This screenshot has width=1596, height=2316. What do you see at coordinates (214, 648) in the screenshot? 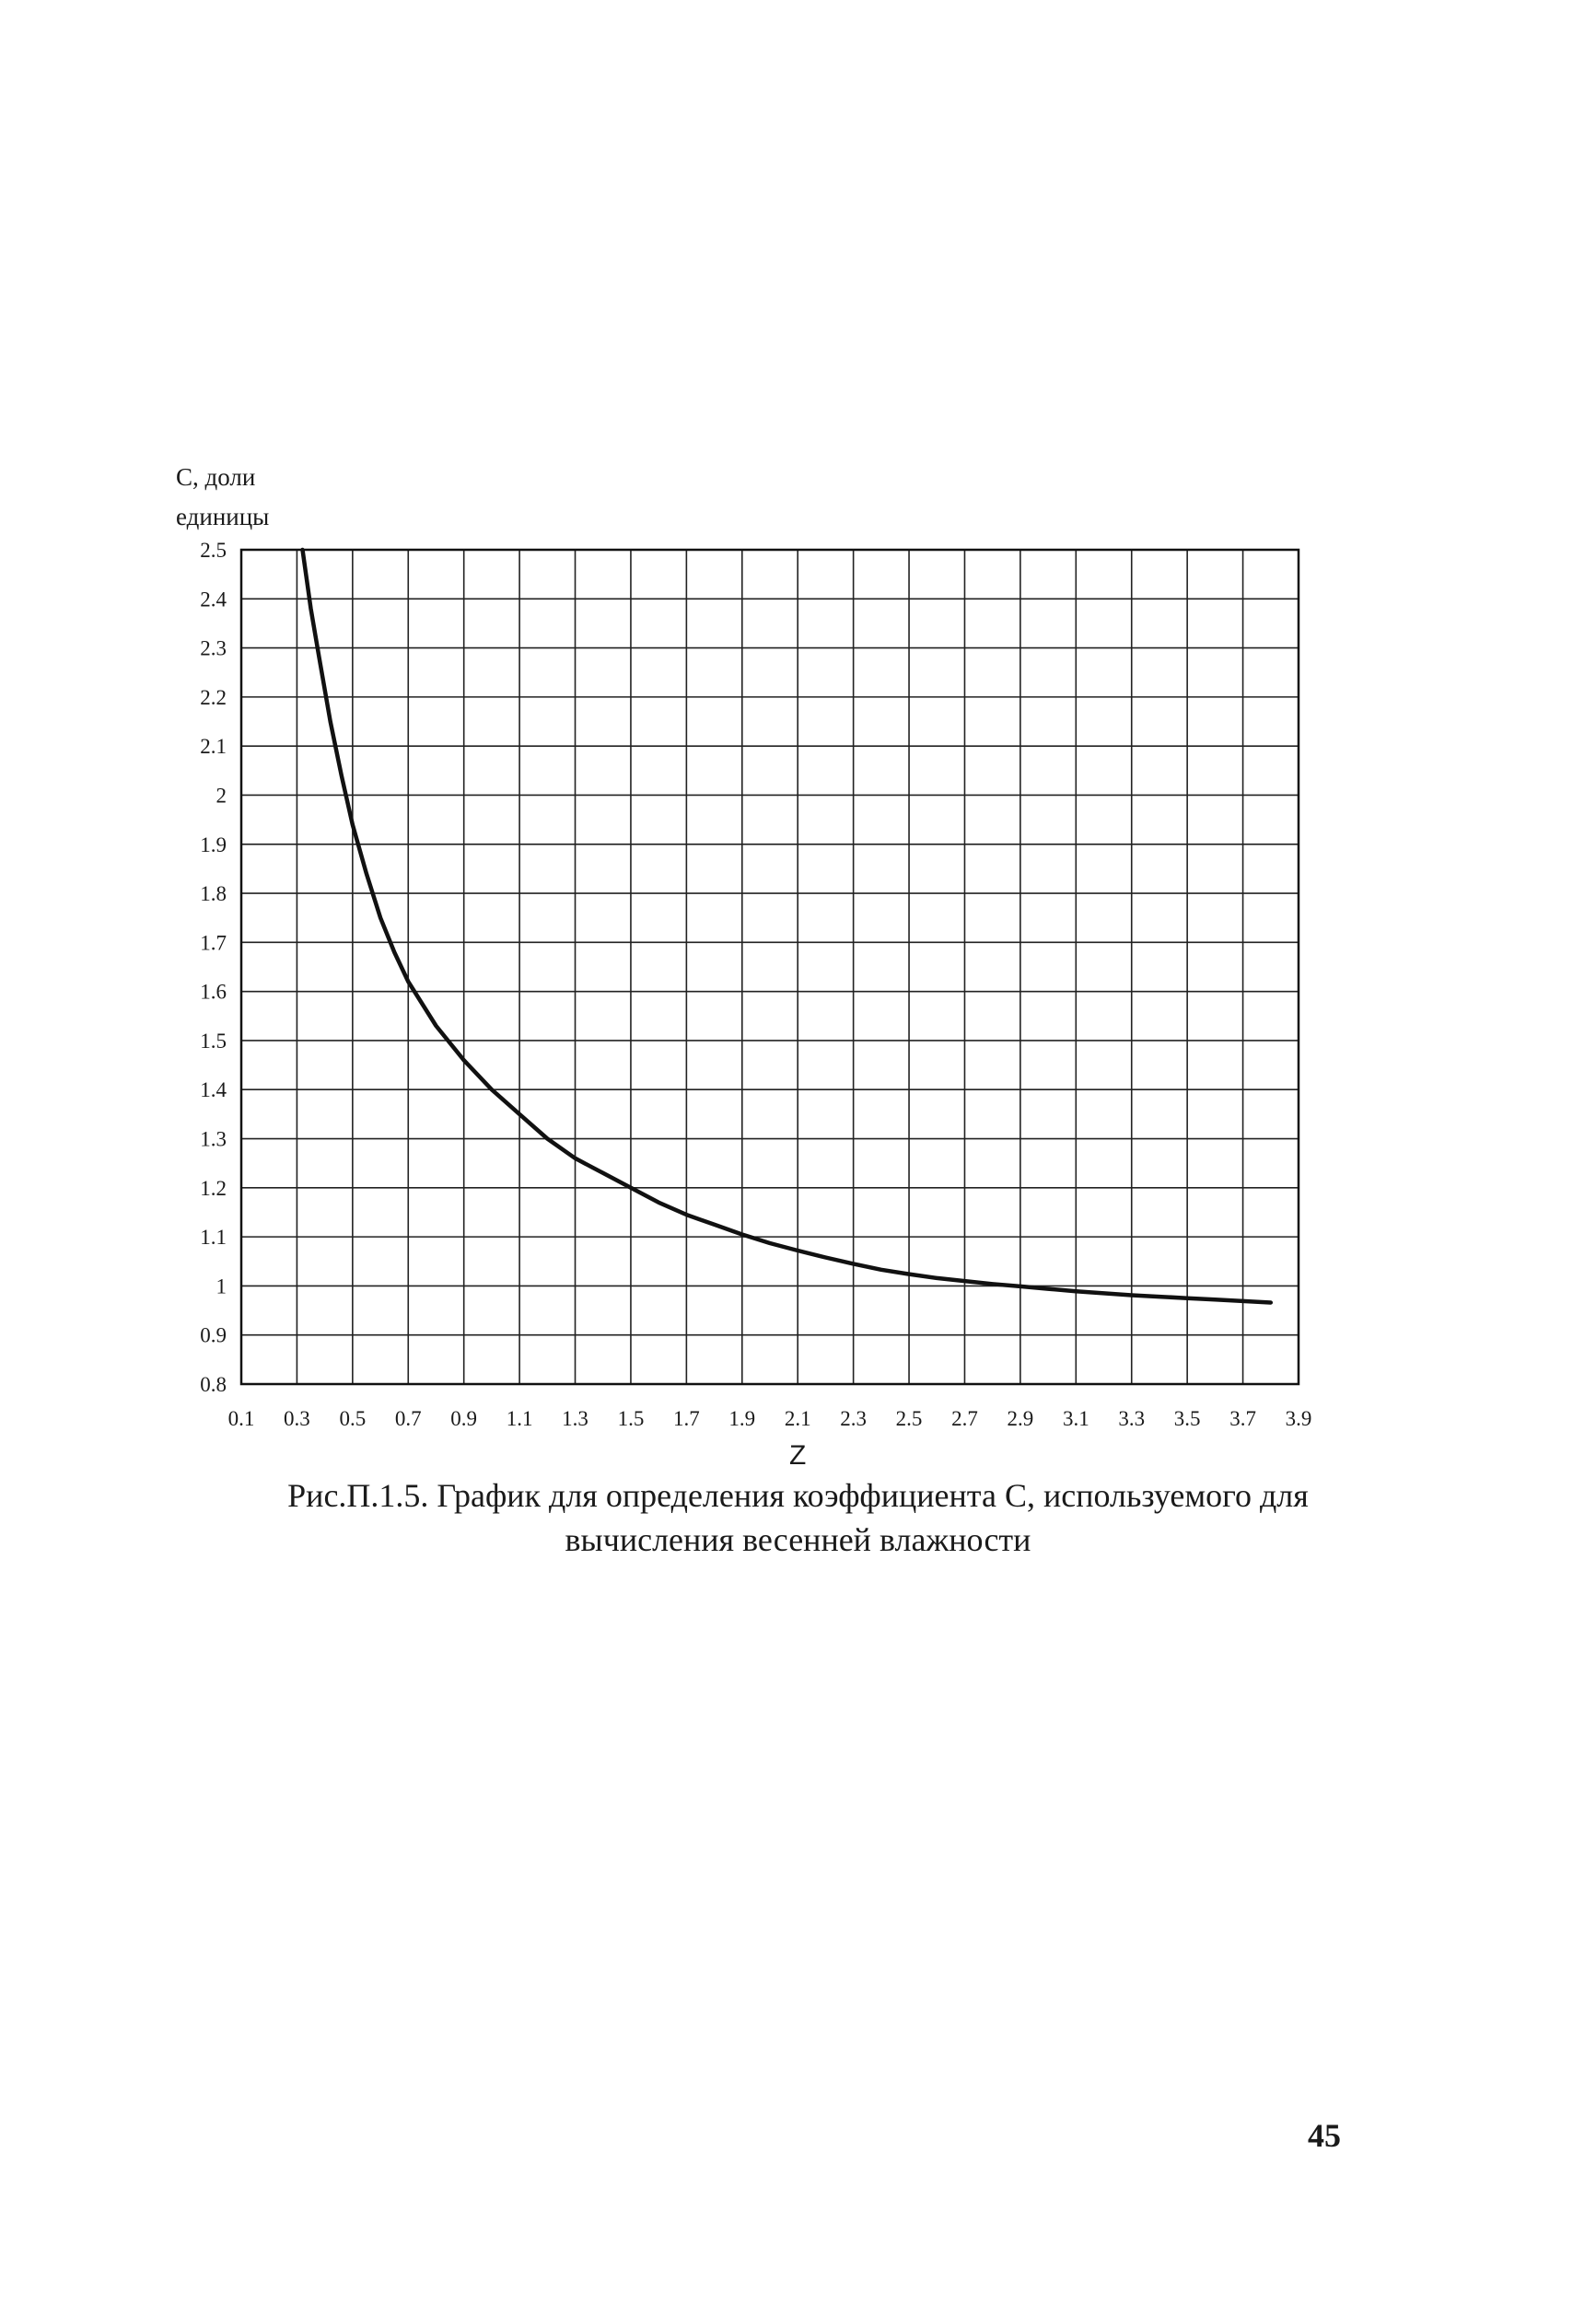
I see `y-tick-label: 2.3` at bounding box center [214, 648].